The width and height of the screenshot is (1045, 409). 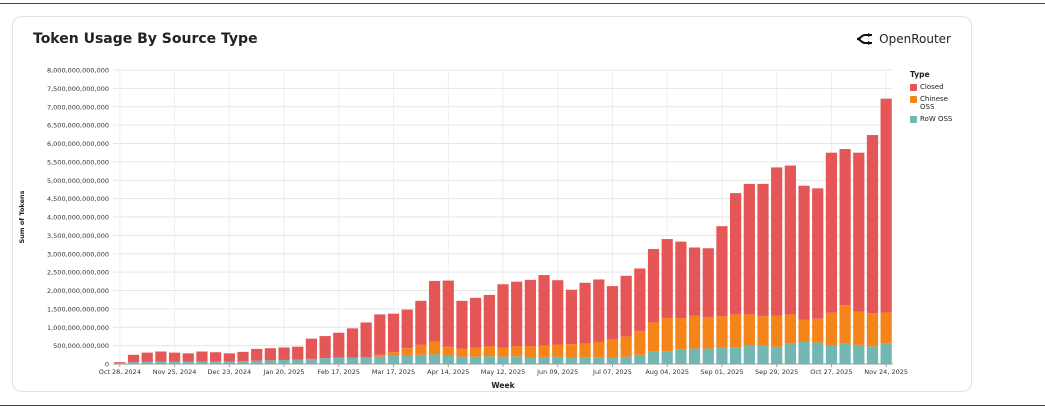 What do you see at coordinates (886, 372) in the screenshot?
I see `x-tick-label: Nov 24, 2025` at bounding box center [886, 372].